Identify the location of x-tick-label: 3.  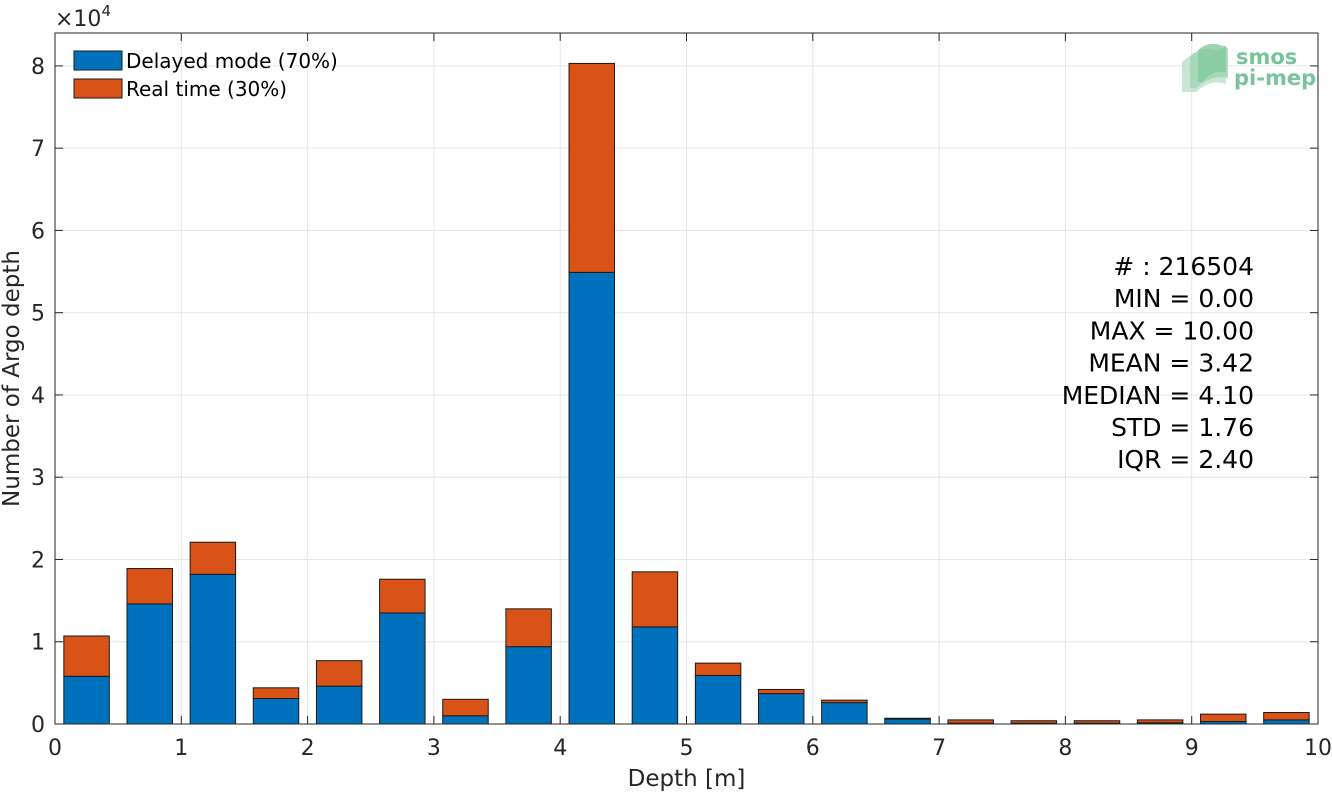
(434, 748).